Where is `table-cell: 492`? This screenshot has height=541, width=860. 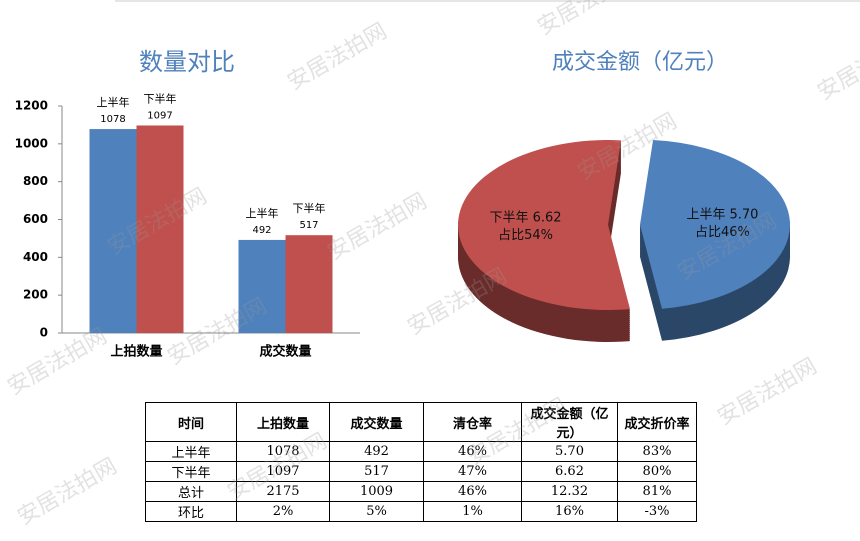 table-cell: 492 is located at coordinates (376, 451).